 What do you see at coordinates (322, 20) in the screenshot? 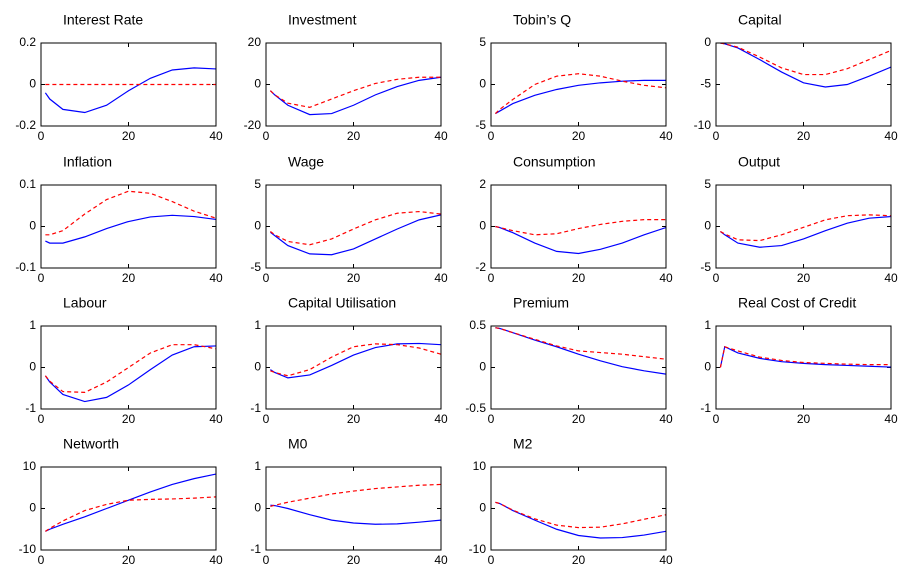
I see `chart-title: Investment` at bounding box center [322, 20].